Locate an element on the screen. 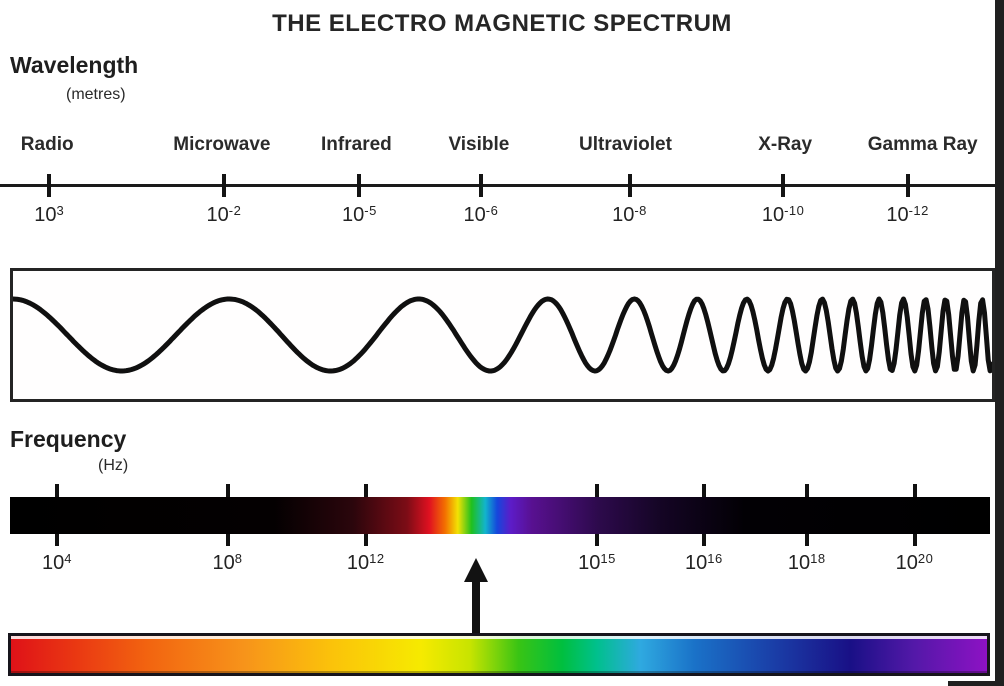 The image size is (1004, 686). frequency-unit: (Hz) is located at coordinates (113, 465).